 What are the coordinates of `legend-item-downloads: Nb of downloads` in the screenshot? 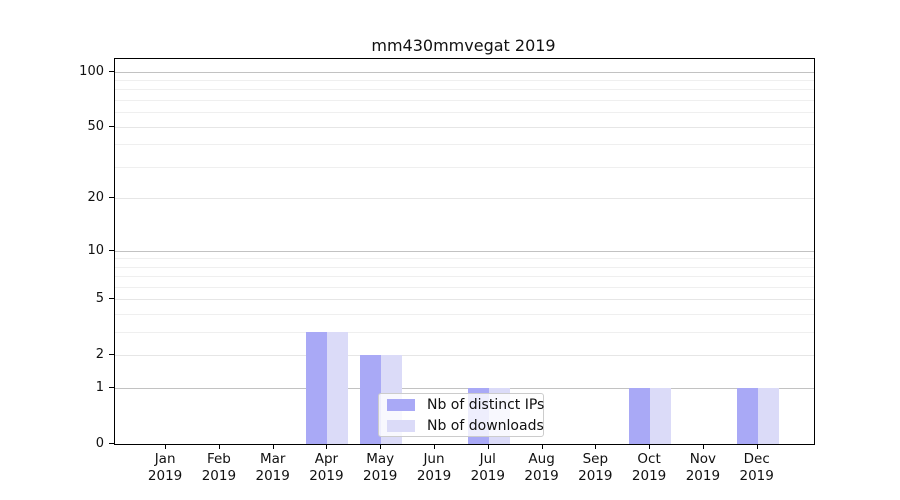 It's located at (465, 426).